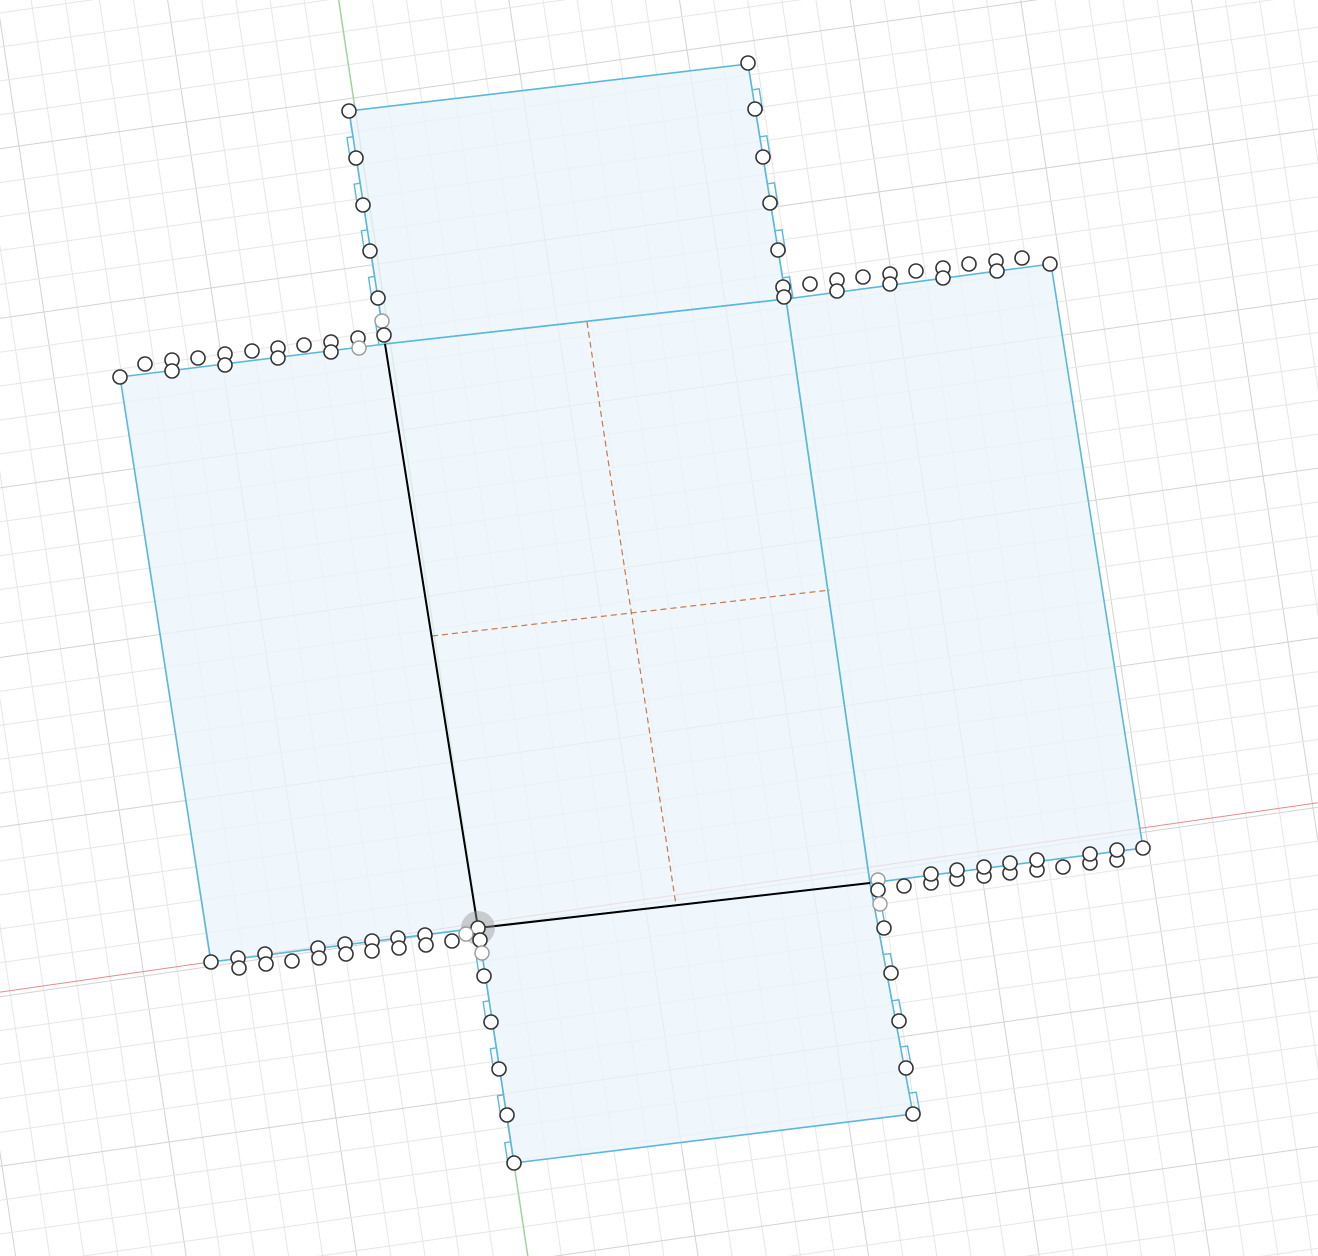 The image size is (1318, 1256). What do you see at coordinates (431, 636) in the screenshot?
I see `center-left-edge` at bounding box center [431, 636].